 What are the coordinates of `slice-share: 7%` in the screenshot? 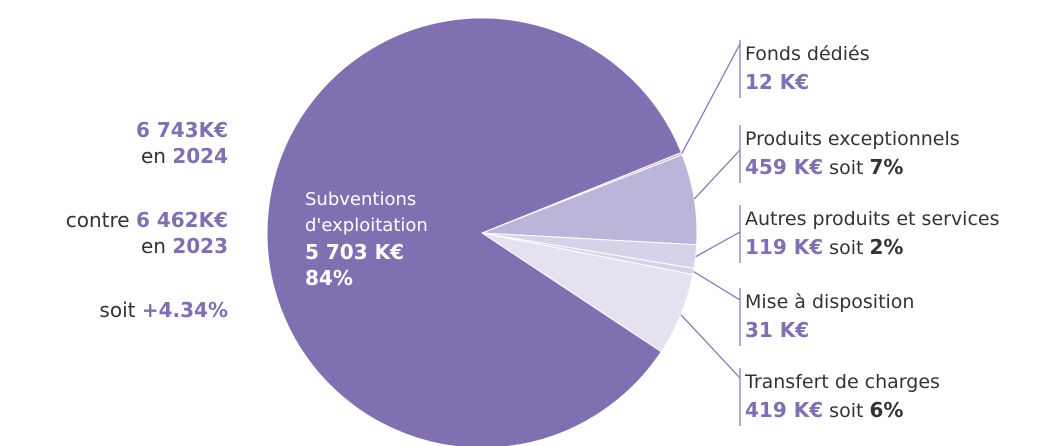 It's located at (886, 167).